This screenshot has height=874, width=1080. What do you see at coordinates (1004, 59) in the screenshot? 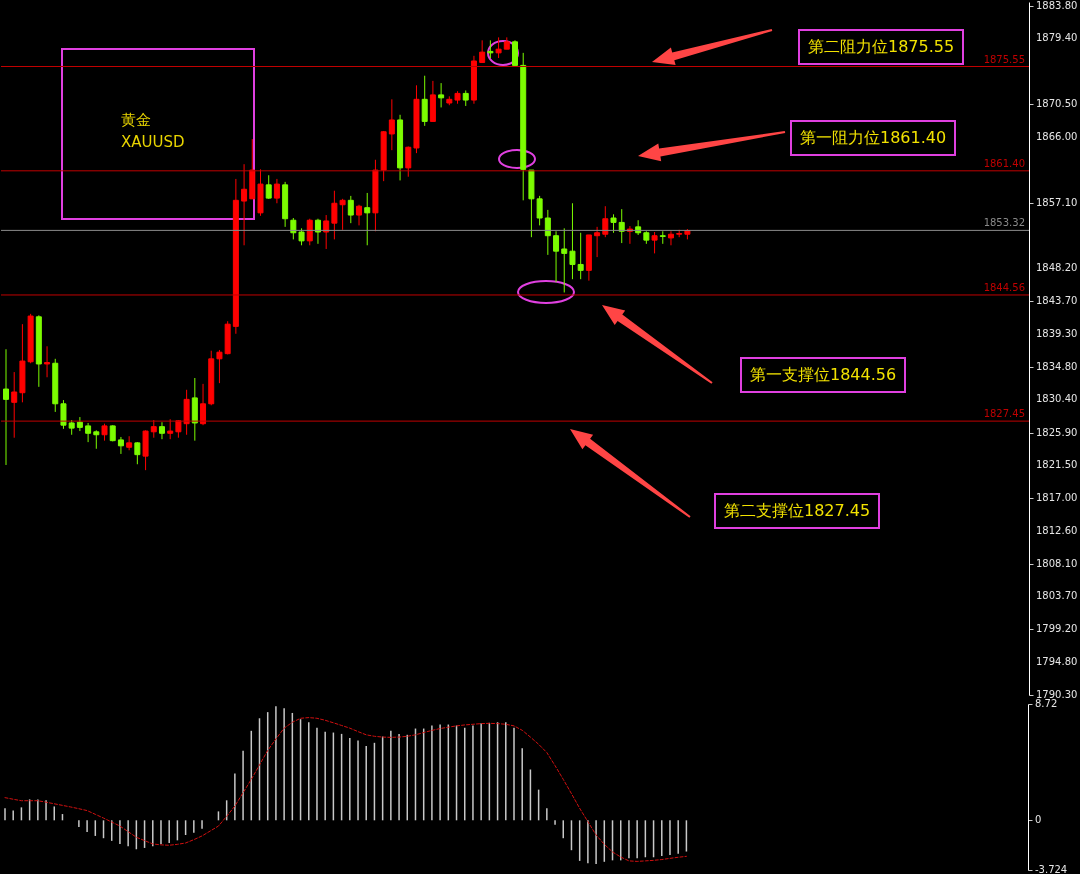
I see `ref-line-label: 1875.55` at bounding box center [1004, 59].